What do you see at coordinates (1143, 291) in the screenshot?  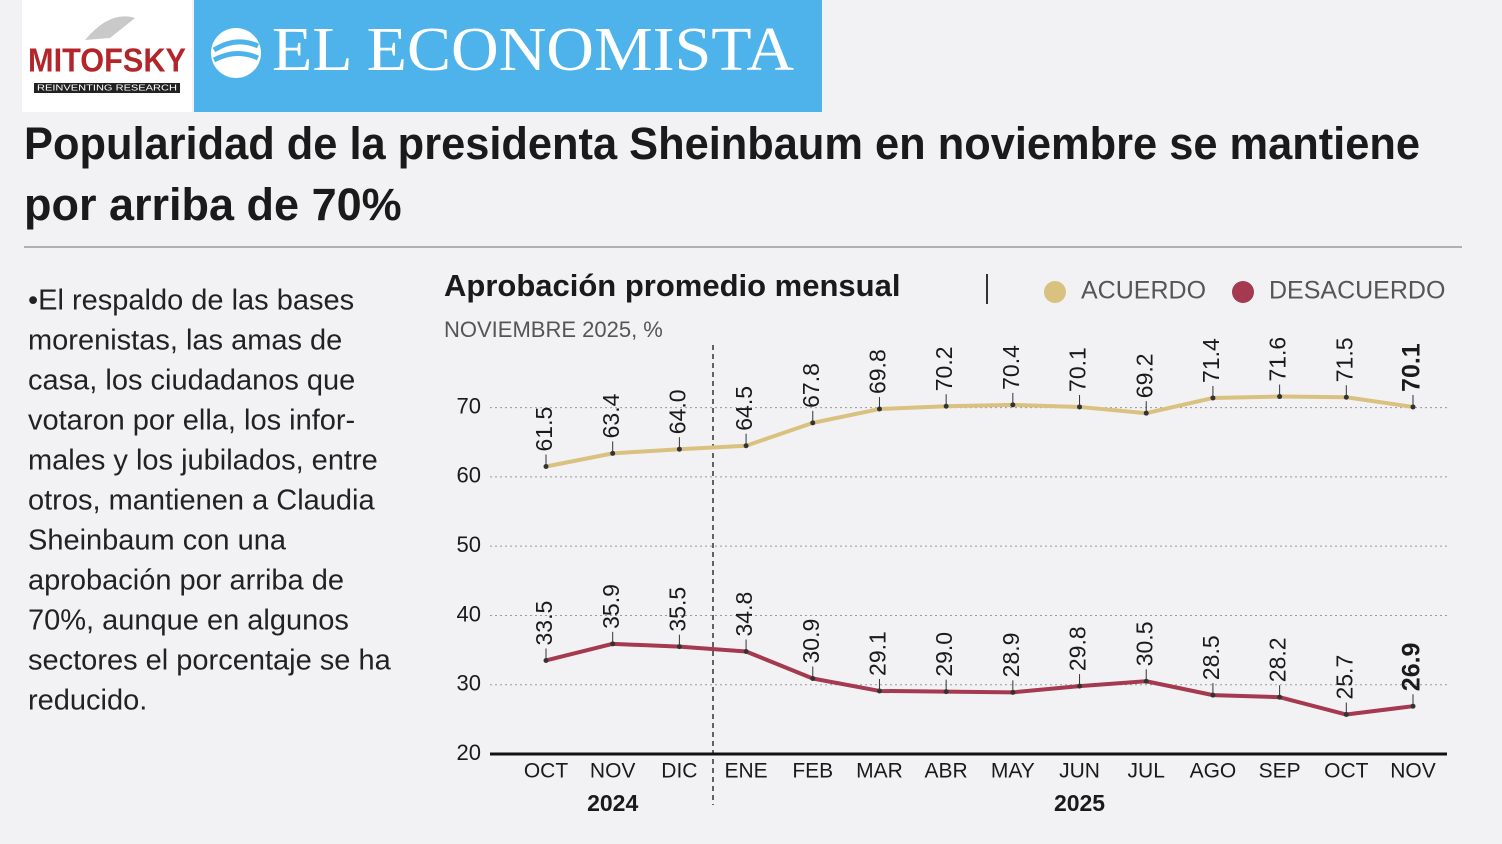 I see `legend-label: ACUERDO` at bounding box center [1143, 291].